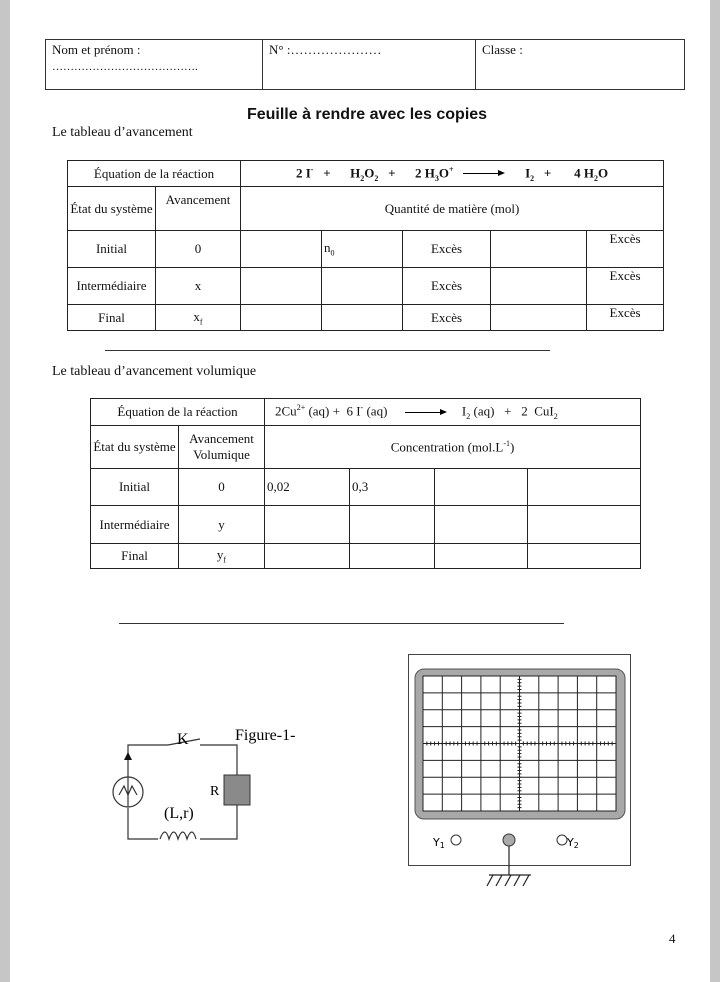 This screenshot has width=720, height=982. Describe the element at coordinates (221, 447) in the screenshot. I see `col-advancement: Avancement Volumique` at that location.